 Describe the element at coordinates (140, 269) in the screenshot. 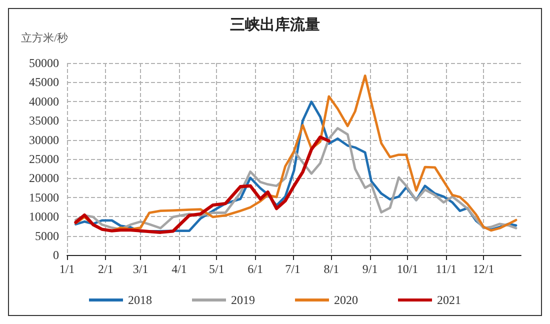

I see `x-tick-label: 3/1` at that location.